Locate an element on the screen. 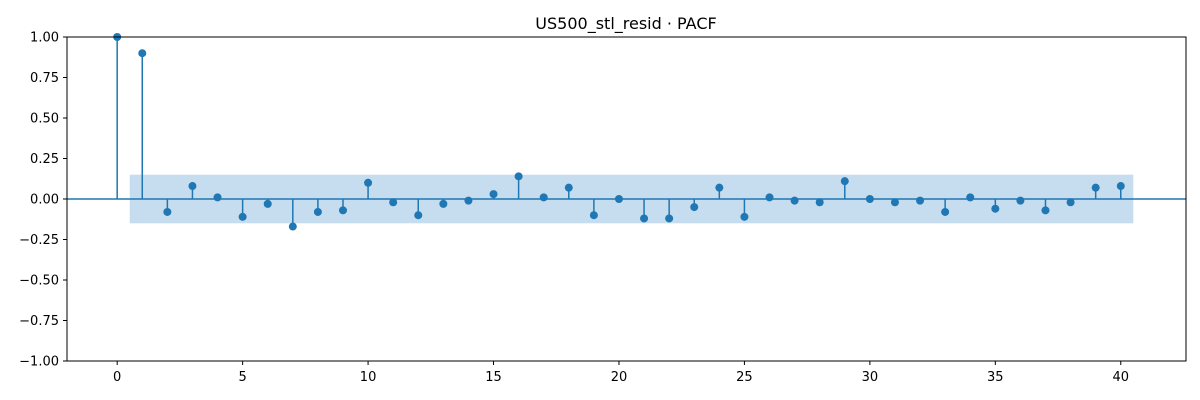  x-tick-label: 20 is located at coordinates (619, 377).